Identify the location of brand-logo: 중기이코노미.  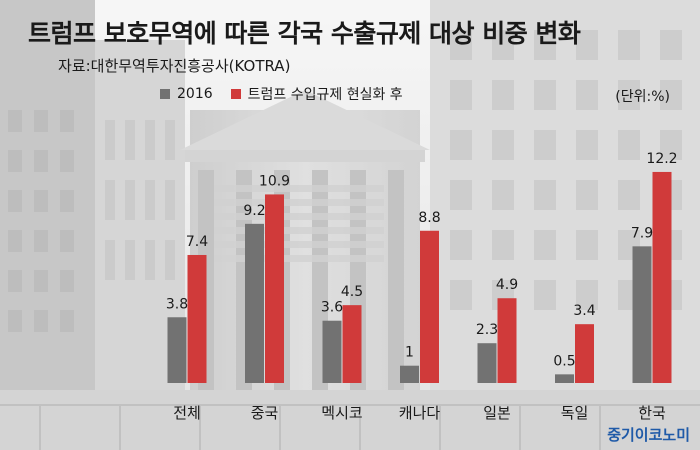
(648, 435).